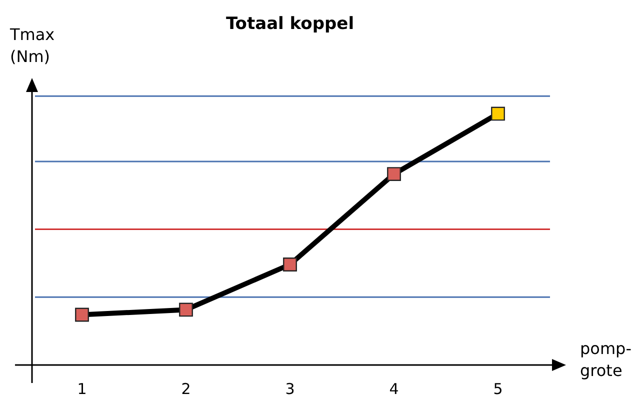 The width and height of the screenshot is (642, 415). I want to click on x-tick-label: 3, so click(290, 389).